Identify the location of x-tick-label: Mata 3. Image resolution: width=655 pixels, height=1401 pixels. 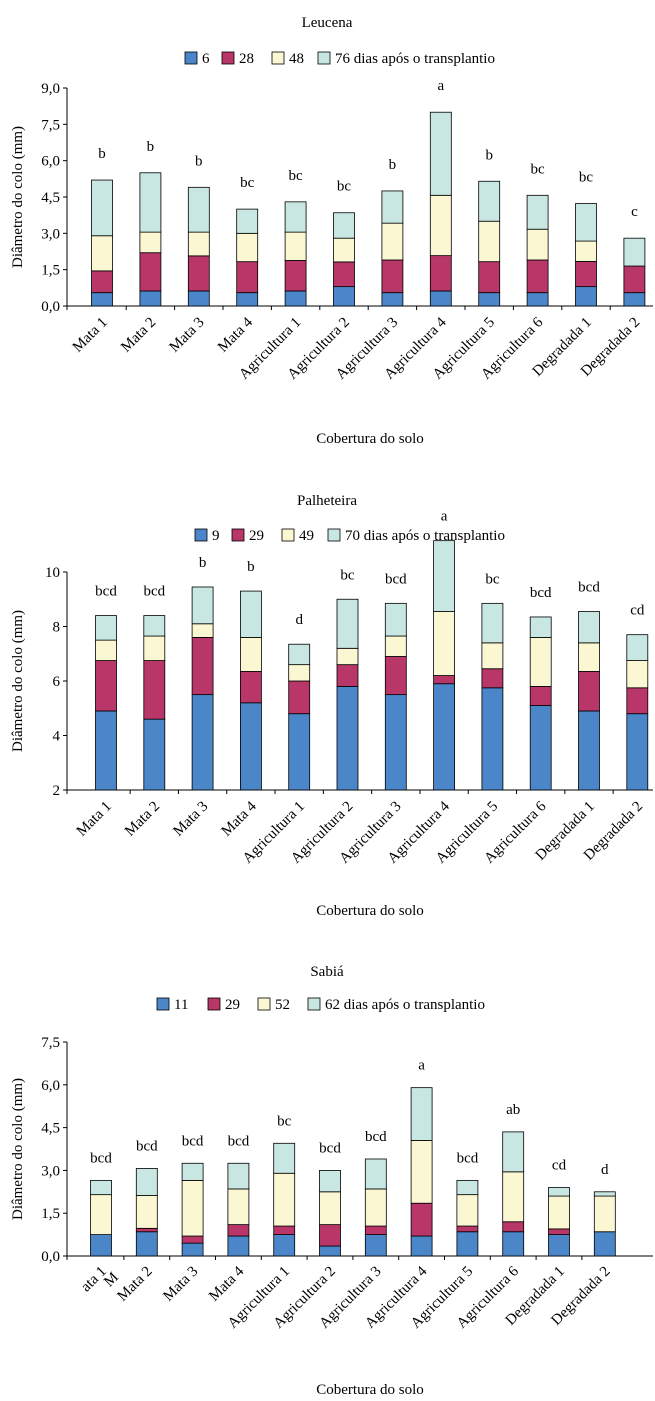
(180, 1284).